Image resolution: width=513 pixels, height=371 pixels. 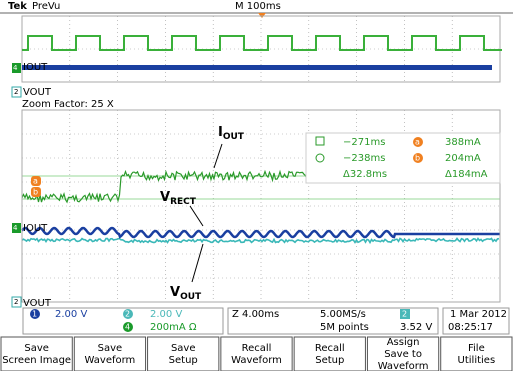 I want to click on button-label: Assign, so click(x=403, y=342).